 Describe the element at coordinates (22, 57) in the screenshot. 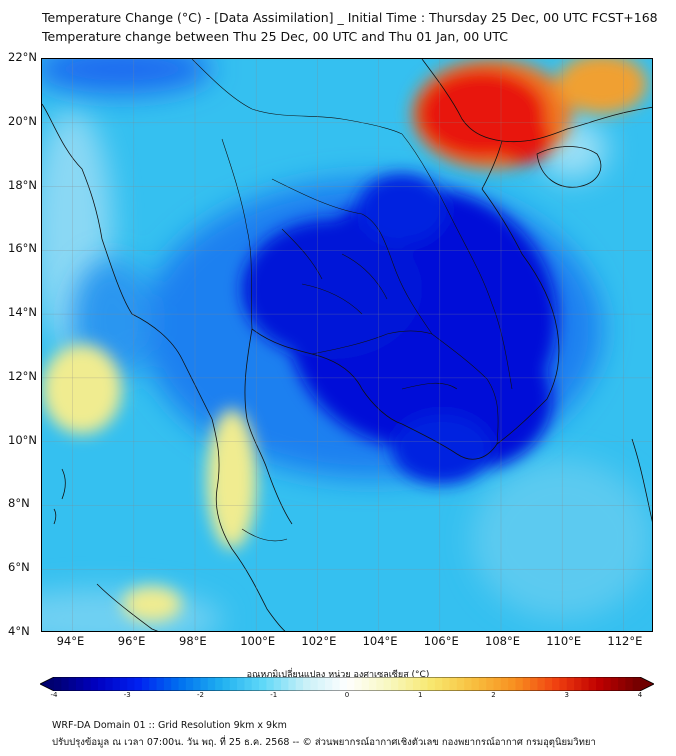

I see `lat-tick-label: 22°N` at that location.